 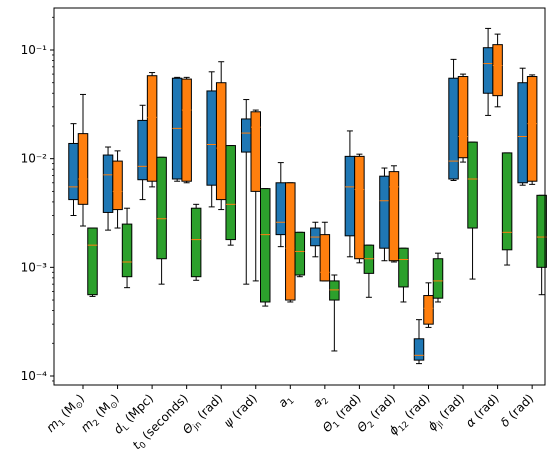 I want to click on y-tick-label: 10⁻³, so click(x=34, y=267).